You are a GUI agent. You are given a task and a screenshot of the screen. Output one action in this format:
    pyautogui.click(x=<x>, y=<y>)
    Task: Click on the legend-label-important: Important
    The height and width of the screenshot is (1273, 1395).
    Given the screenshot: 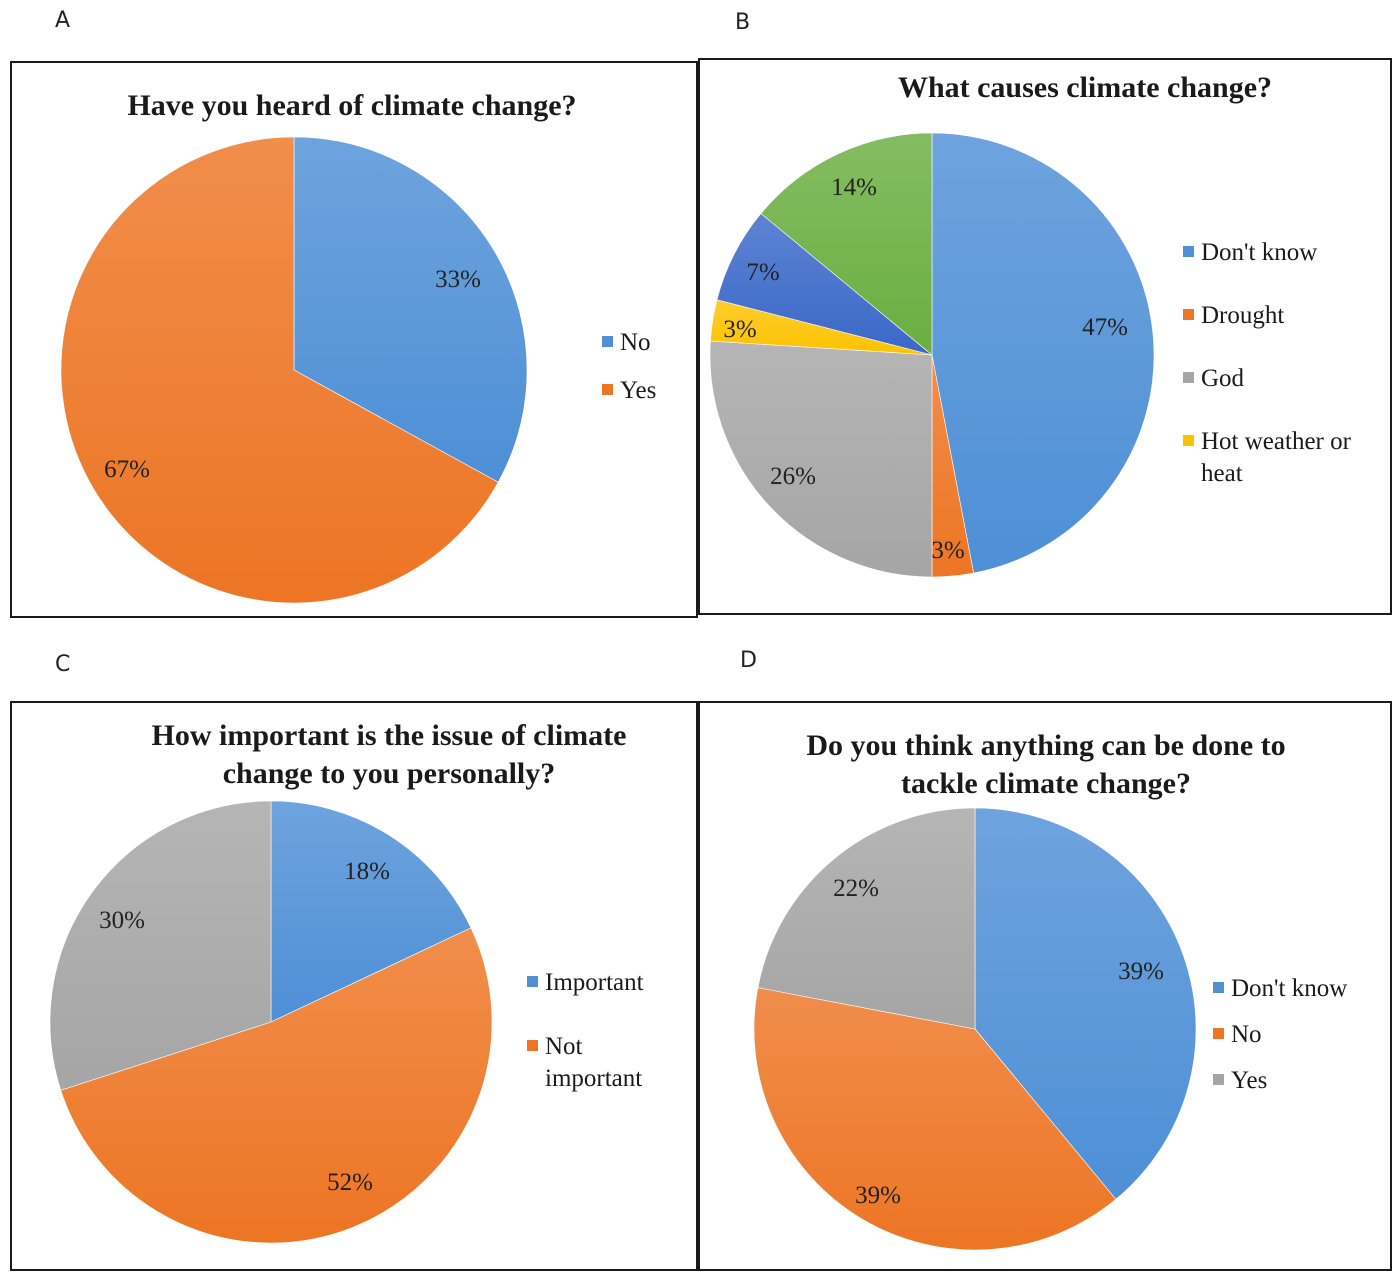 What is the action you would take?
    pyautogui.click(x=594, y=982)
    